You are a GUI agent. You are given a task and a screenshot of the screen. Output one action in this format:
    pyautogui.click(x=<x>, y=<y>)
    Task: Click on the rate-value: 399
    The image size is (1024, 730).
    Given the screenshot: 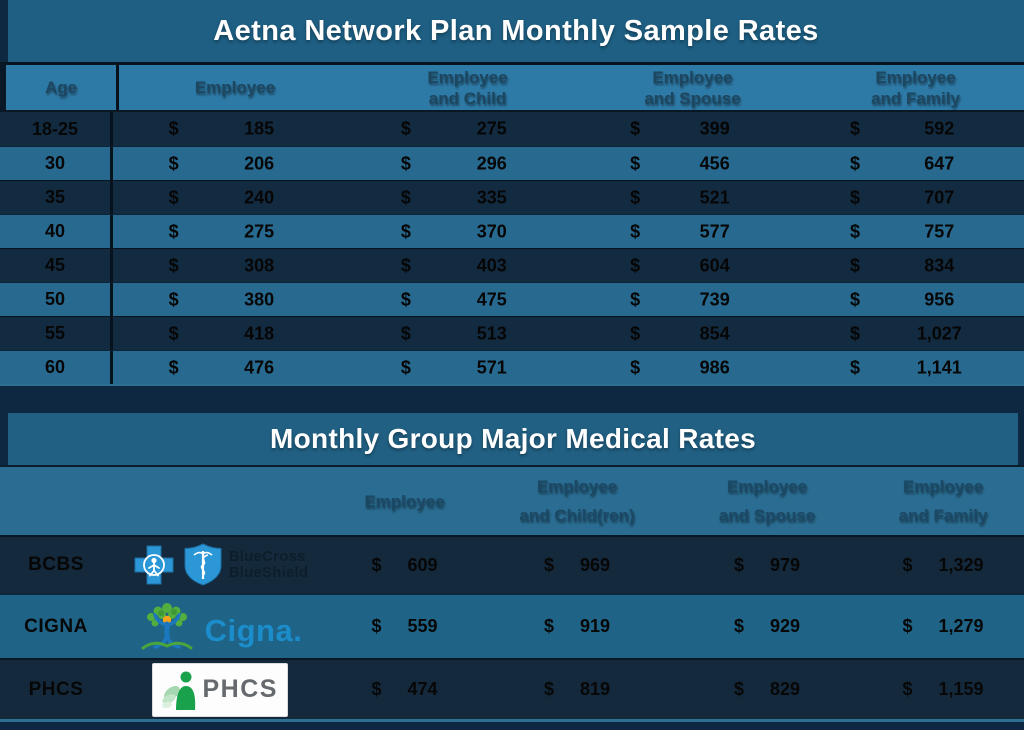 What is the action you would take?
    pyautogui.click(x=714, y=128)
    